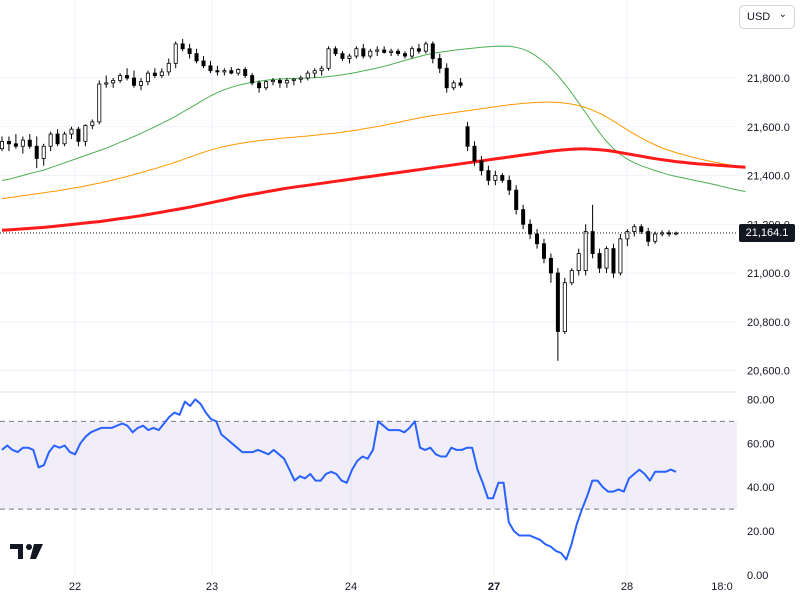  Describe the element at coordinates (721, 587) in the screenshot. I see `time-tick-label: 18:0` at that location.